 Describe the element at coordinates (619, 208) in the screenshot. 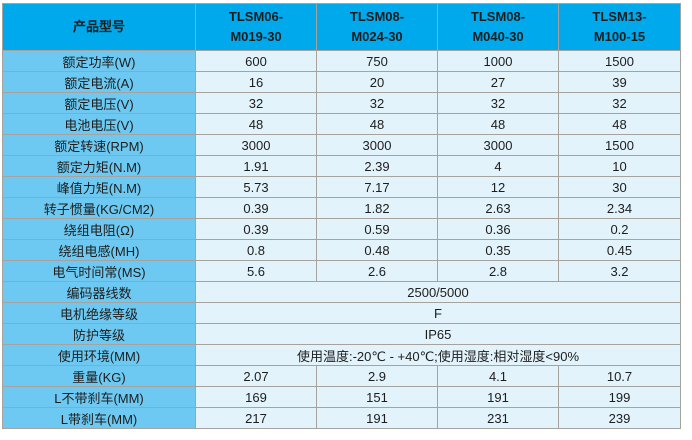

I see `value-cell: 2.34` at that location.